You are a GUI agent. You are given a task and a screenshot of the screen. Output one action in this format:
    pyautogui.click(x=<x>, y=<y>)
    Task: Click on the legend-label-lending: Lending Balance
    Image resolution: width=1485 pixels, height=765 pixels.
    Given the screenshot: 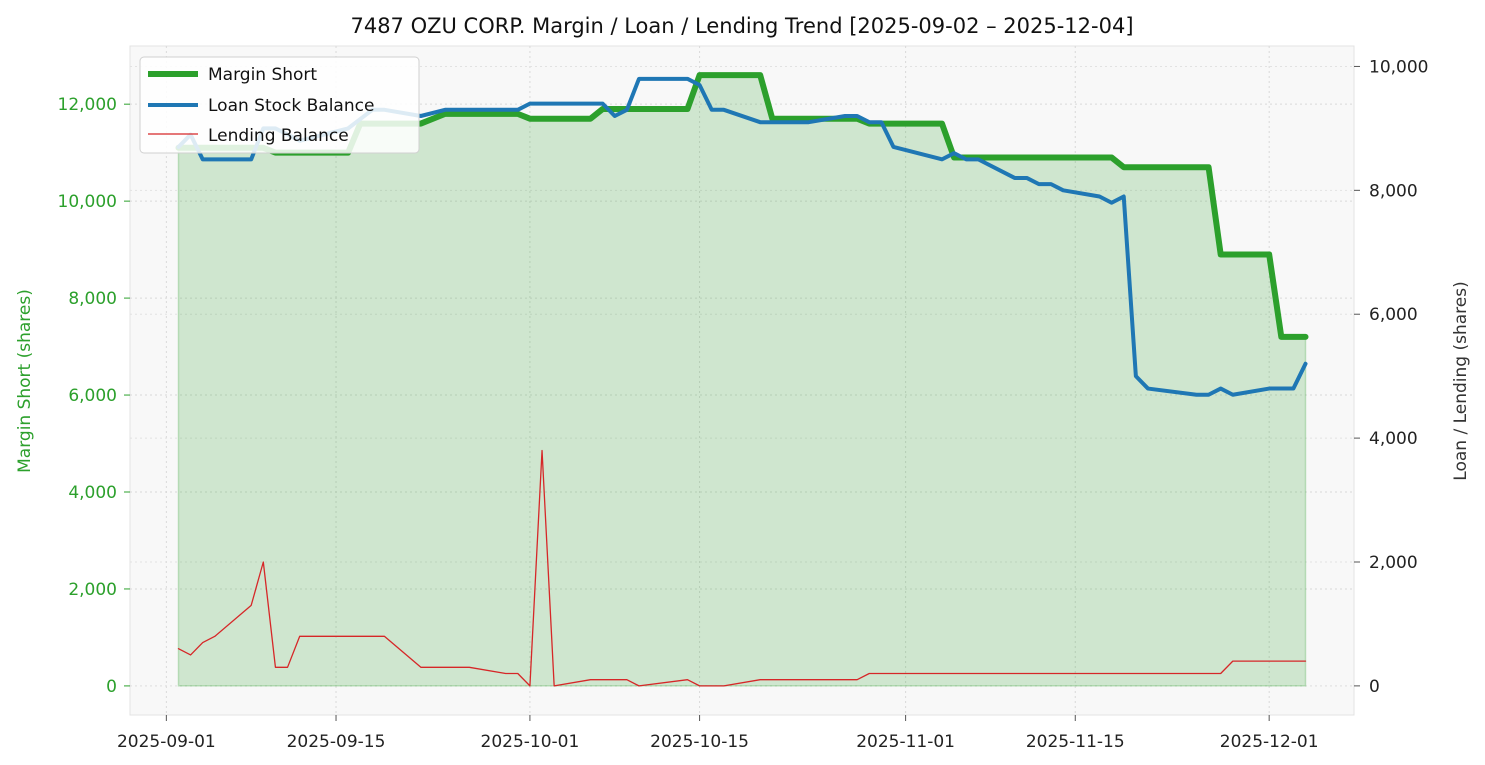 What is the action you would take?
    pyautogui.click(x=278, y=136)
    